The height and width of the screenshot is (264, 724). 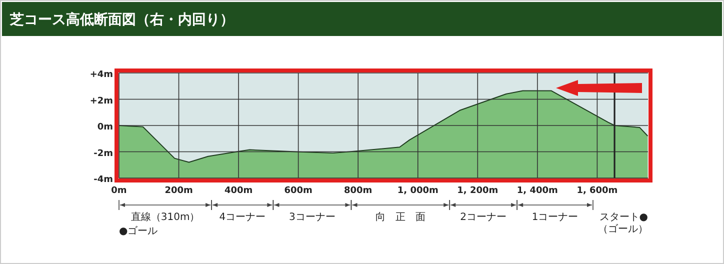 What do you see at coordinates (597, 191) in the screenshot?
I see `x-tick-label: 1, 600m` at bounding box center [597, 191].